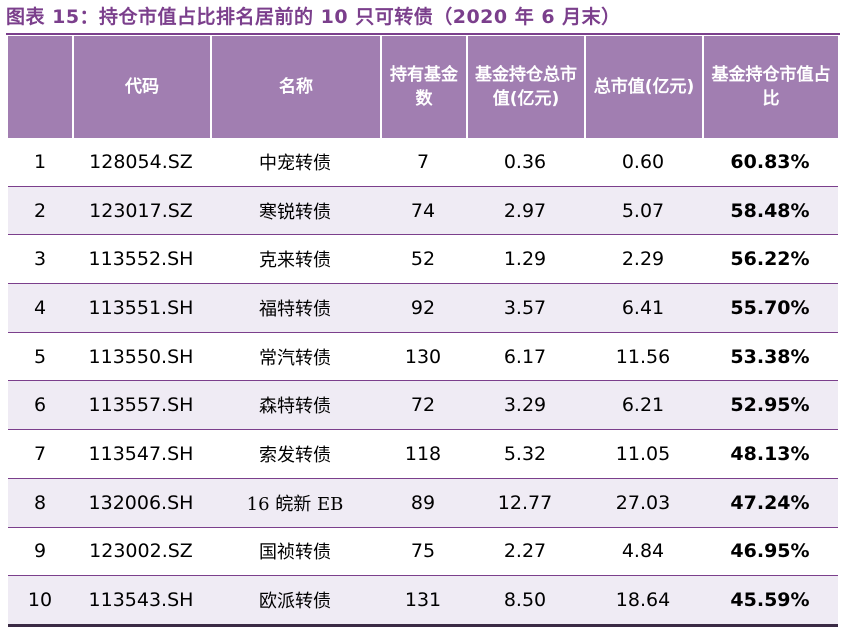 The image size is (845, 627). Describe the element at coordinates (770, 503) in the screenshot. I see `cell-ratio: 47.24%` at that location.